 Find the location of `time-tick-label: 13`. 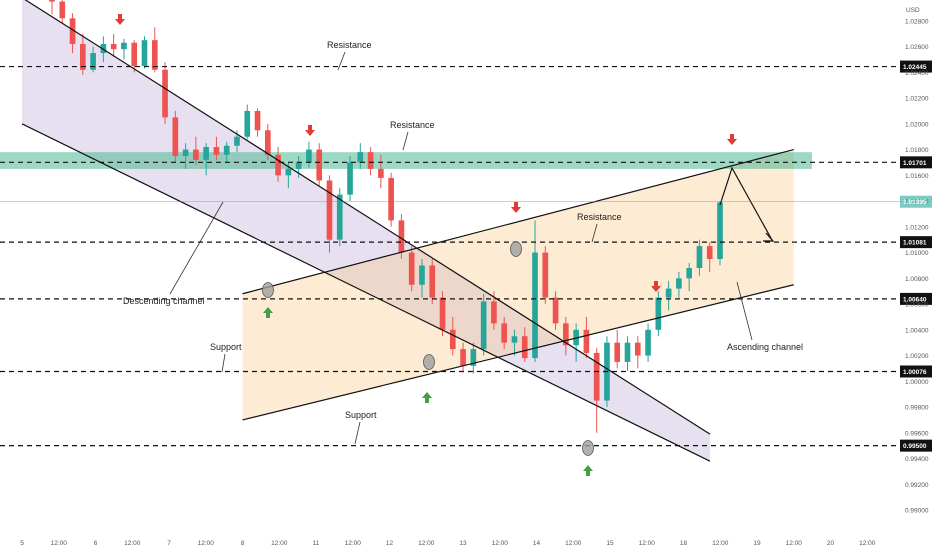

time-tick-label: 13 is located at coordinates (463, 543).